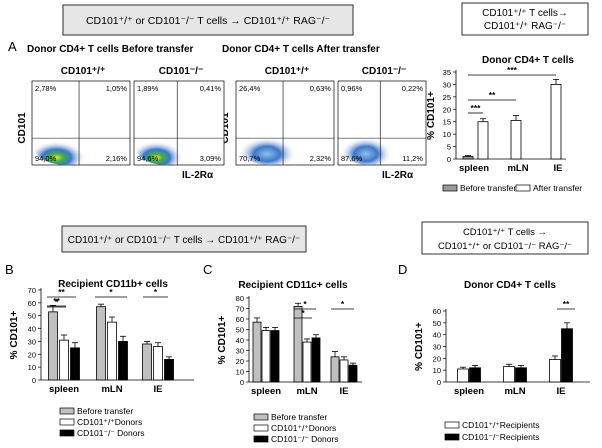 Image resolution: width=602 pixels, height=448 pixels. Describe the element at coordinates (211, 88) in the screenshot. I see `flow-quadrant-ur: 0,41%` at that location.